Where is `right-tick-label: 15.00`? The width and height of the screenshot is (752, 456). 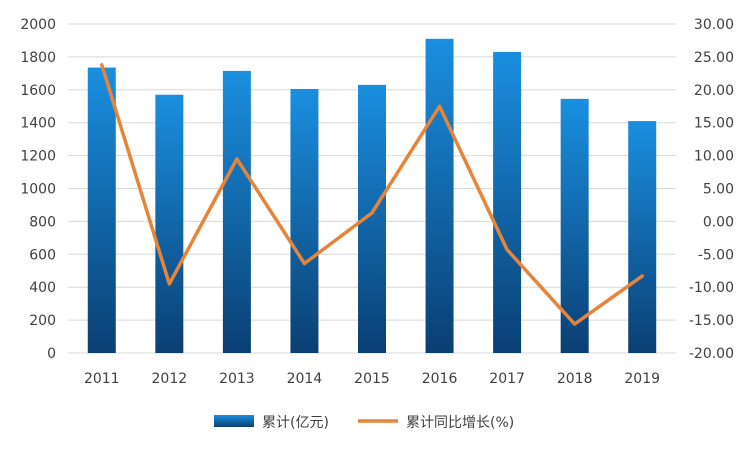
right-tick-label: 15.00 is located at coordinates (714, 124).